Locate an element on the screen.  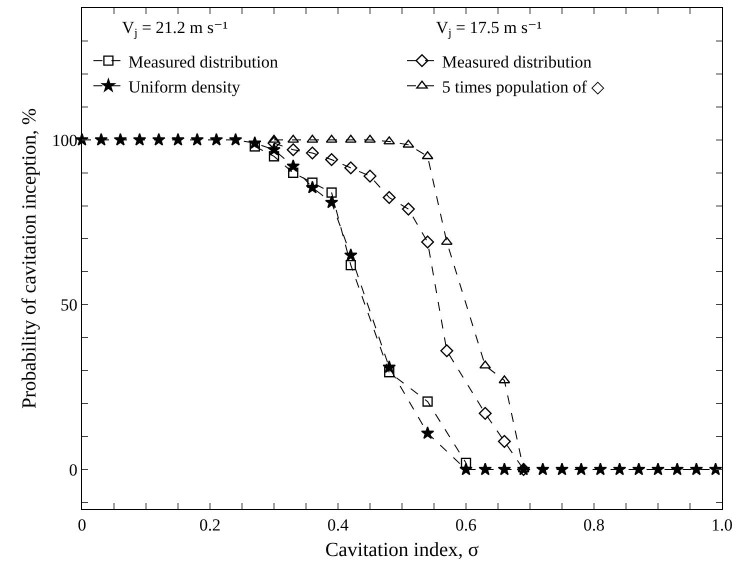
x-tick-label: 0.6 is located at coordinates (466, 525).